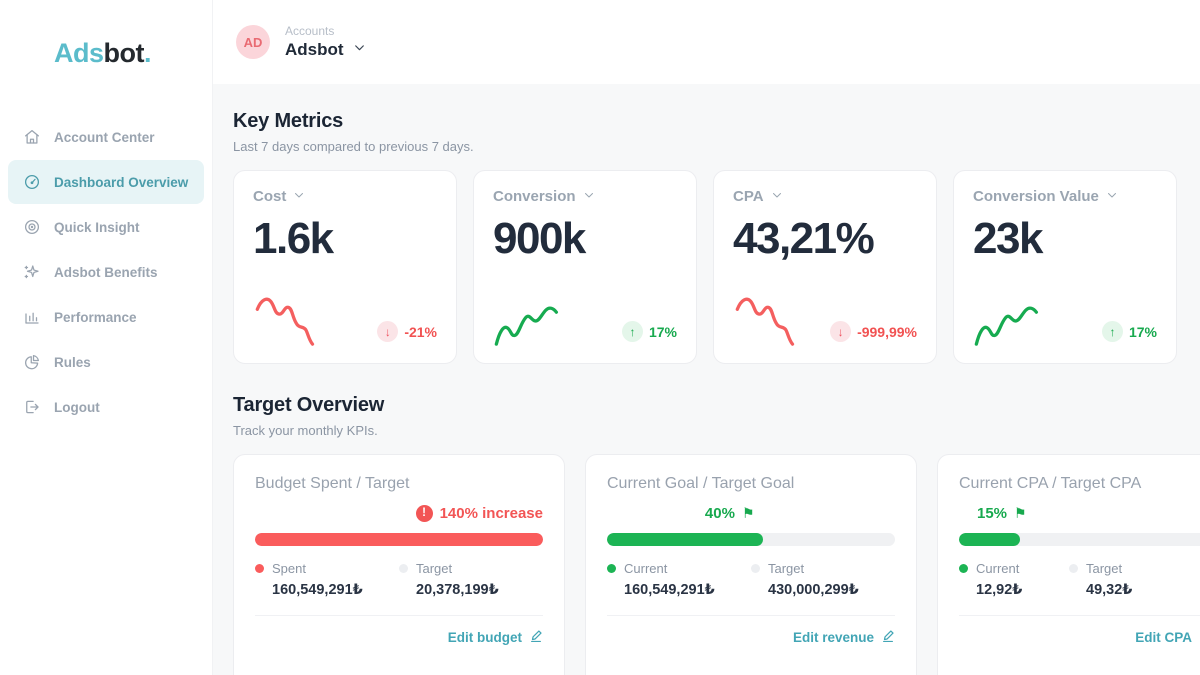  Describe the element at coordinates (309, 405) in the screenshot. I see `target-overview-title: Target Overview` at that location.